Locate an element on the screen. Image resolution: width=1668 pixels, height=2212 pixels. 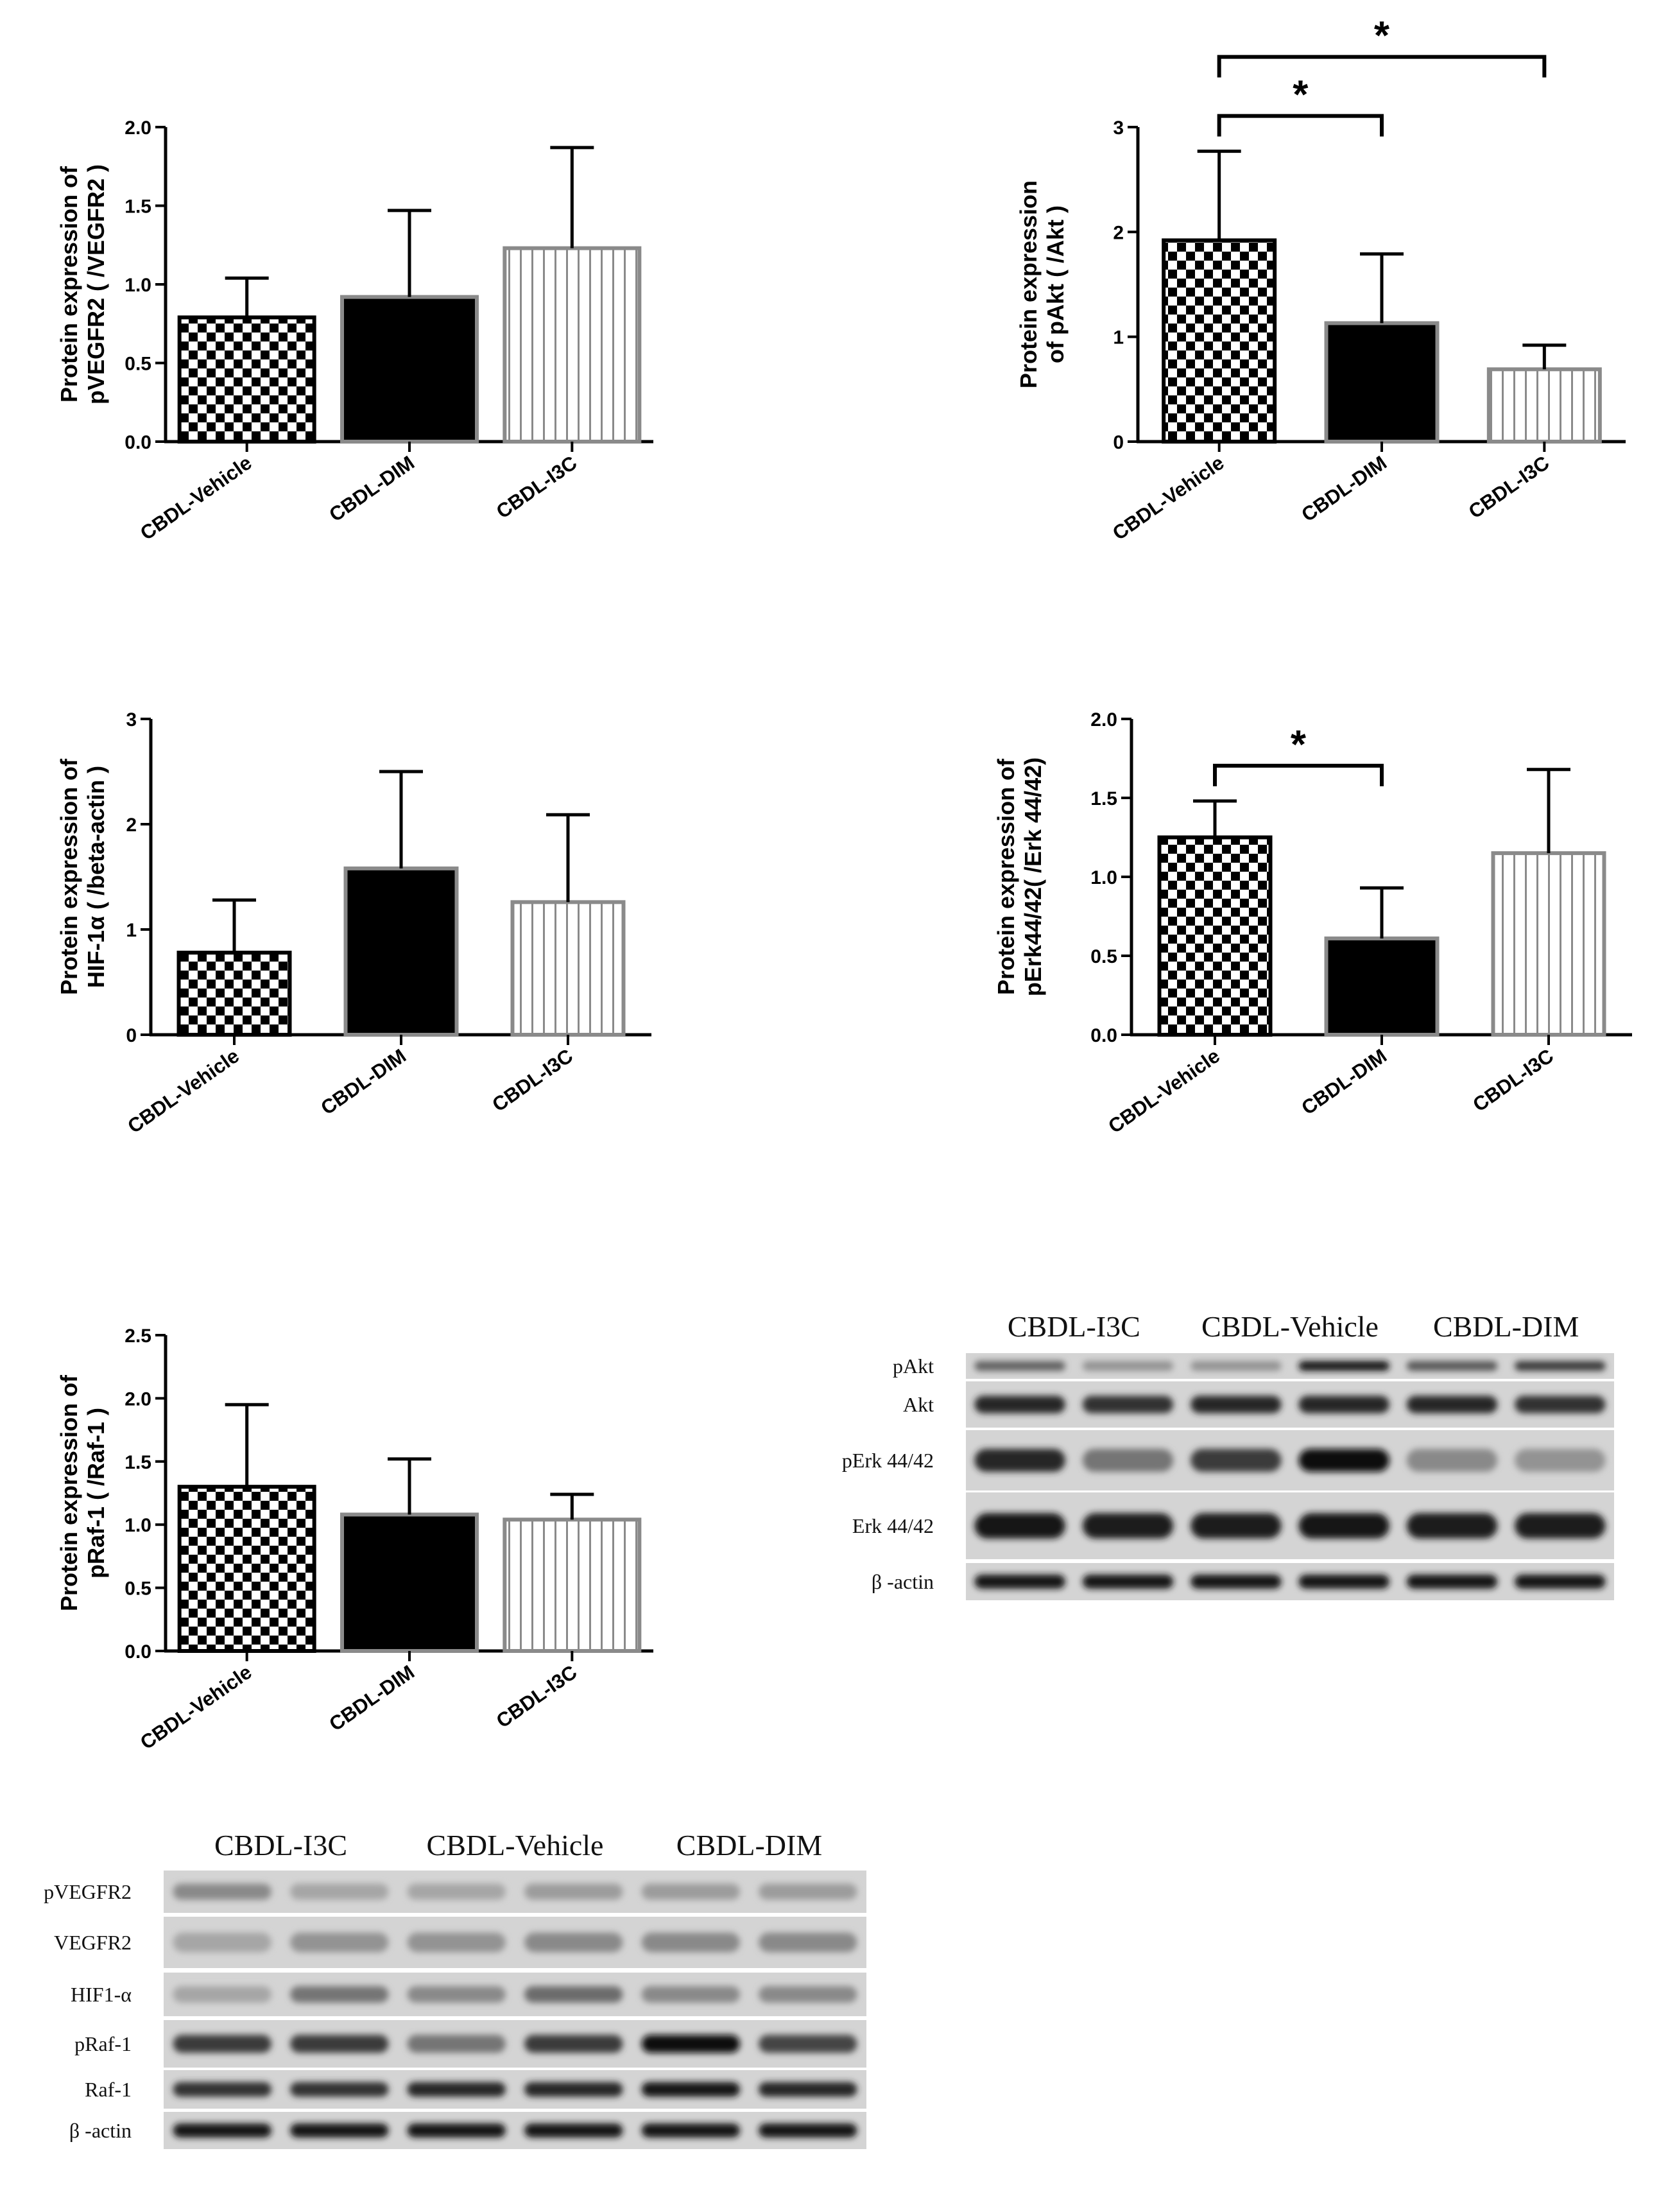
y-axis-label: HIF-1α ( /beta-actin ) is located at coordinates (96, 877).